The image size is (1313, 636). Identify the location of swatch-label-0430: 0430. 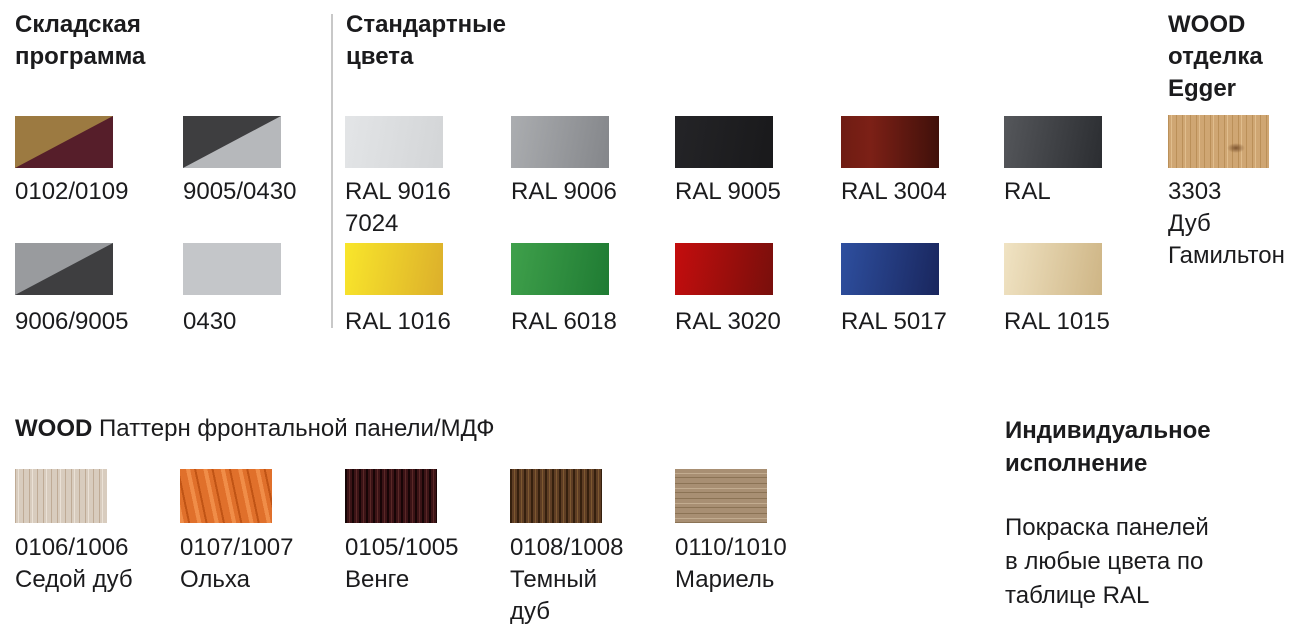
(210, 321).